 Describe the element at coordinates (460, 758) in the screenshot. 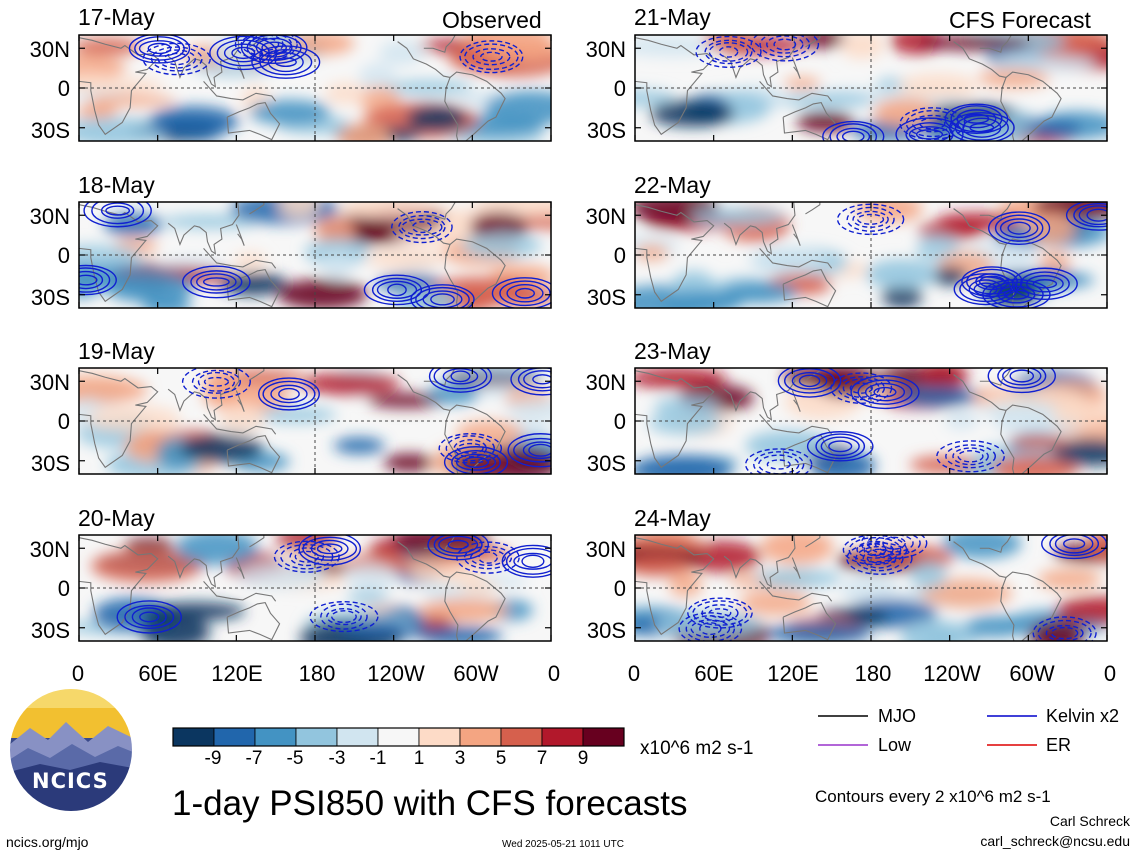

I see `colorbar-tick: 3` at that location.